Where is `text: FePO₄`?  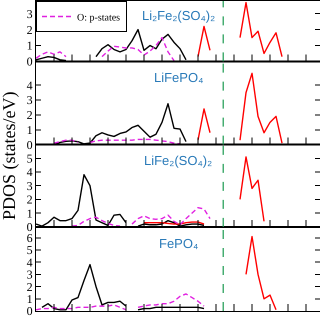 text: FePO₄ is located at coordinates (178, 243).